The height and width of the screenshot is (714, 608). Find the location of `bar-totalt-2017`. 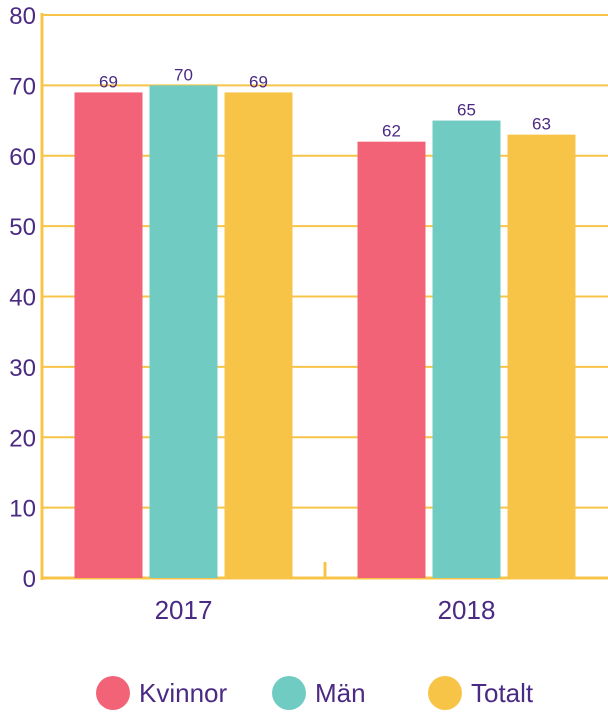

bar-totalt-2017 is located at coordinates (258, 335).